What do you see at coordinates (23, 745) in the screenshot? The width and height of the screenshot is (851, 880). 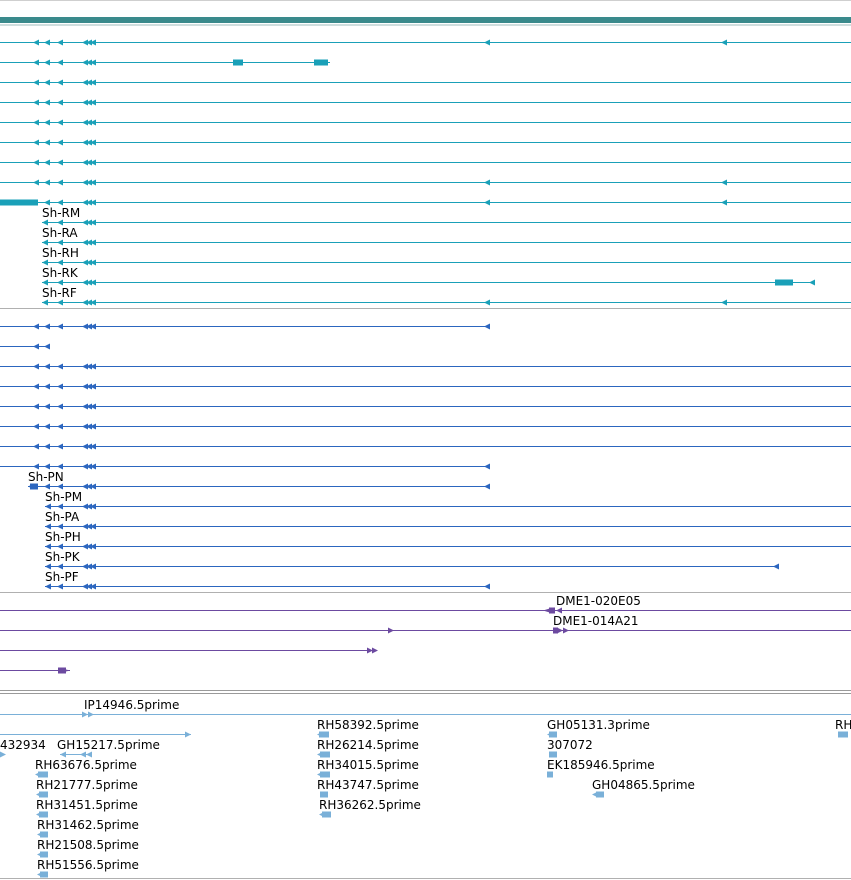 I see `est-label: 432934` at bounding box center [23, 745].